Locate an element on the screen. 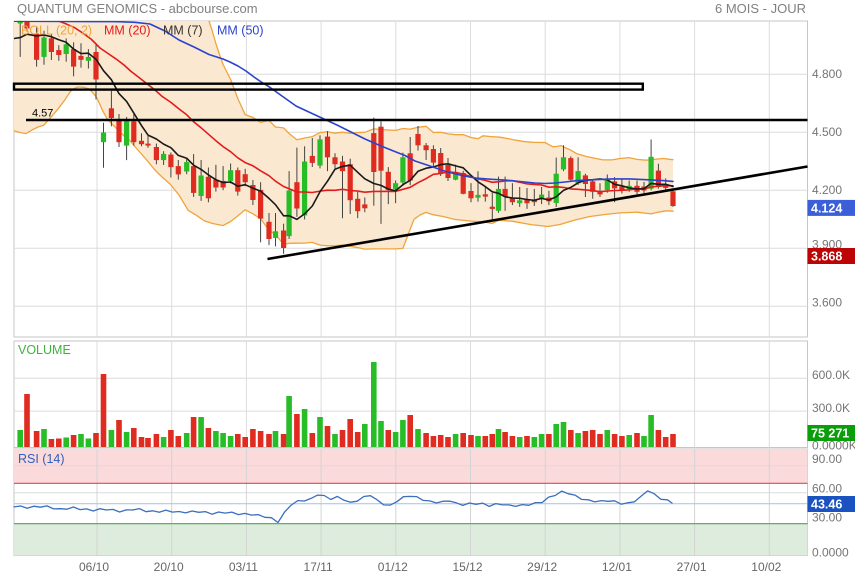 Image resolution: width=855 pixels, height=584 pixels. svg-text: VOLUME is located at coordinates (44, 350).